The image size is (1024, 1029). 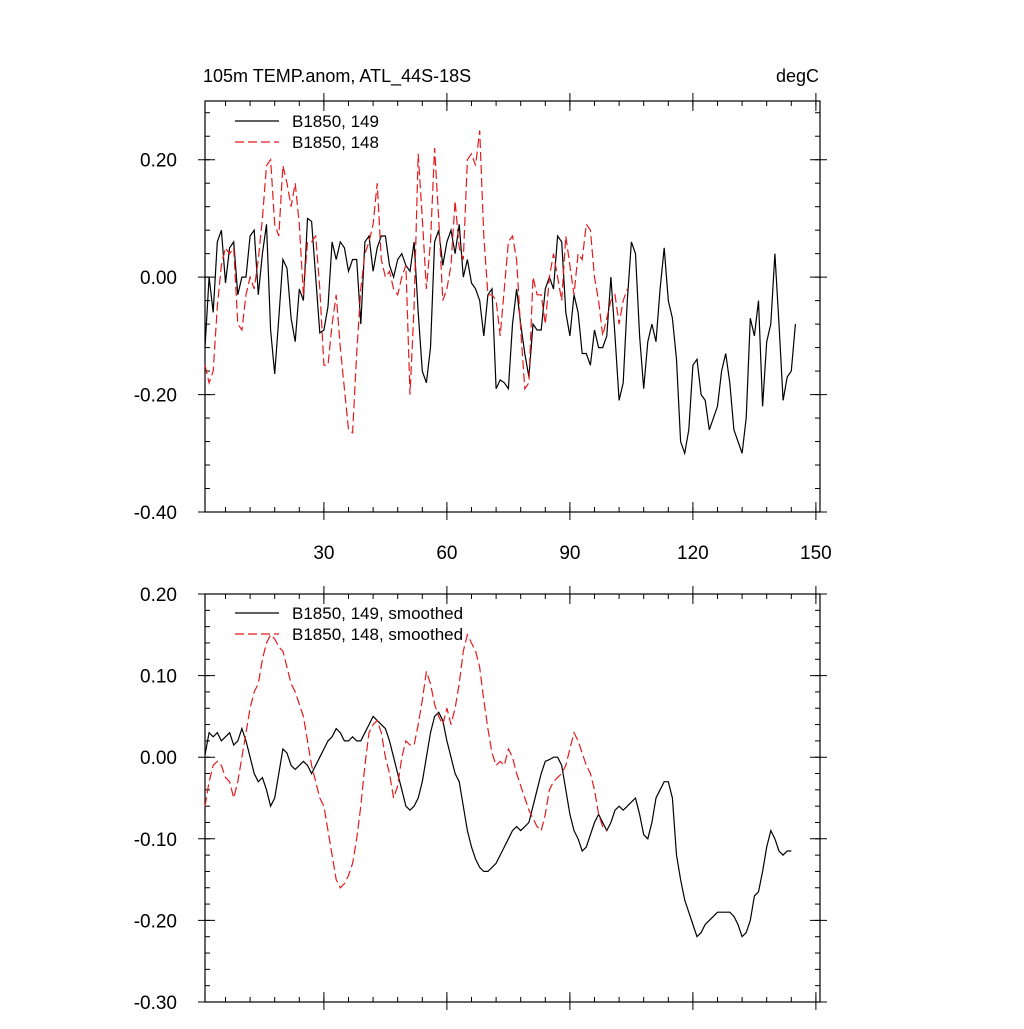 I want to click on x-tick-label: 120, so click(x=693, y=553).